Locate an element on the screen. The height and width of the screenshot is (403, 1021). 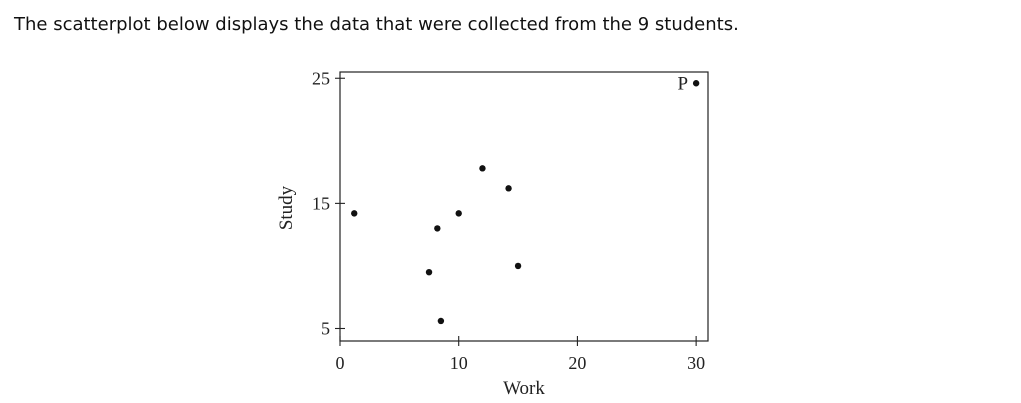
y-tick-label: 25 is located at coordinates (321, 78).